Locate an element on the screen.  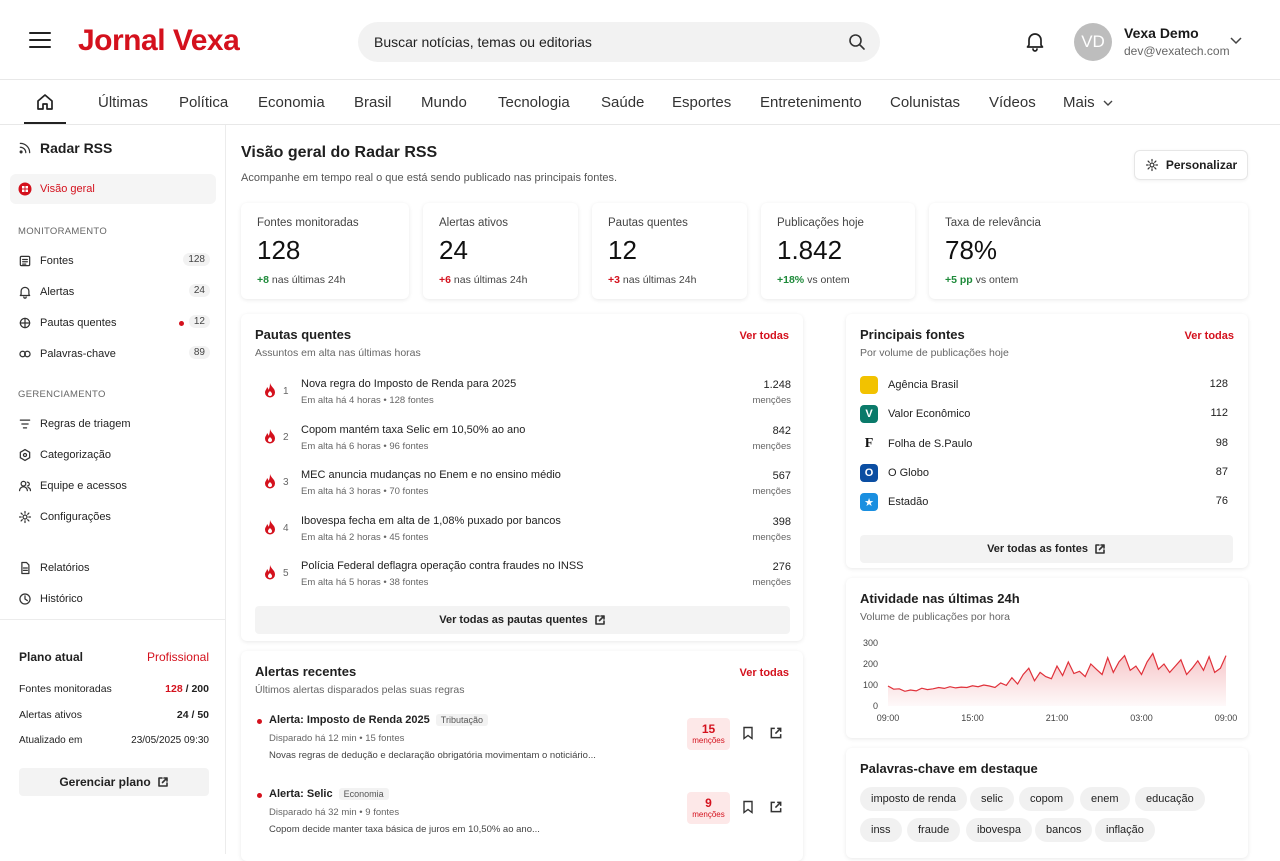
stat-delta-value: +8 is located at coordinates (263, 280).